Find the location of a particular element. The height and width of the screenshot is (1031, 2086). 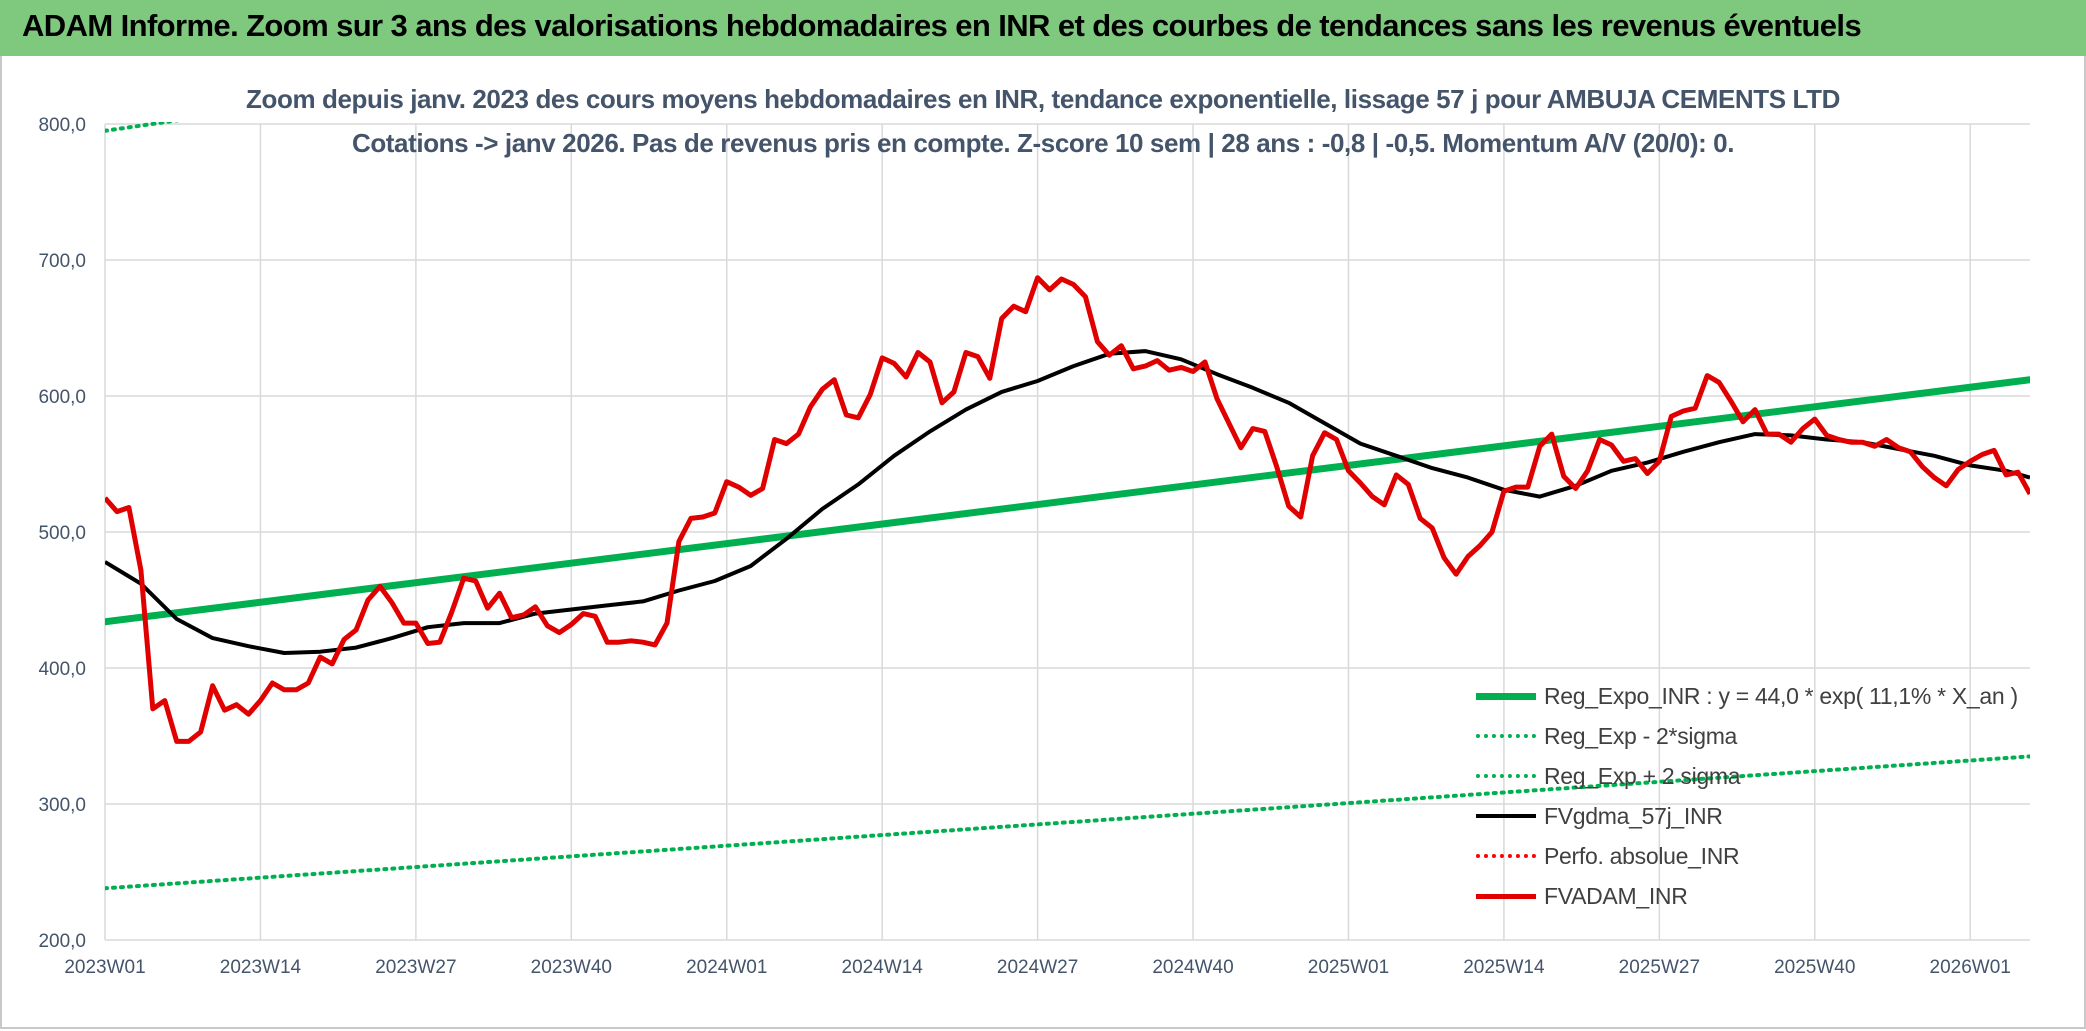

y-tick-label: 800,0 is located at coordinates (62, 125).